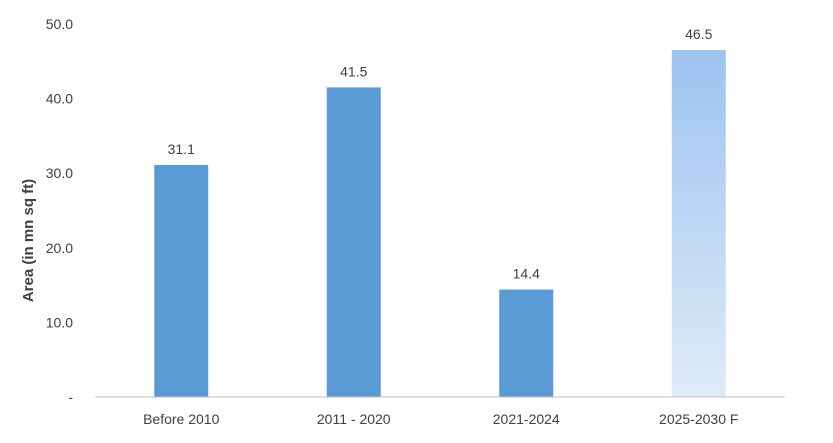  Describe the element at coordinates (59, 173) in the screenshot. I see `y-tick-label: 30.0` at that location.